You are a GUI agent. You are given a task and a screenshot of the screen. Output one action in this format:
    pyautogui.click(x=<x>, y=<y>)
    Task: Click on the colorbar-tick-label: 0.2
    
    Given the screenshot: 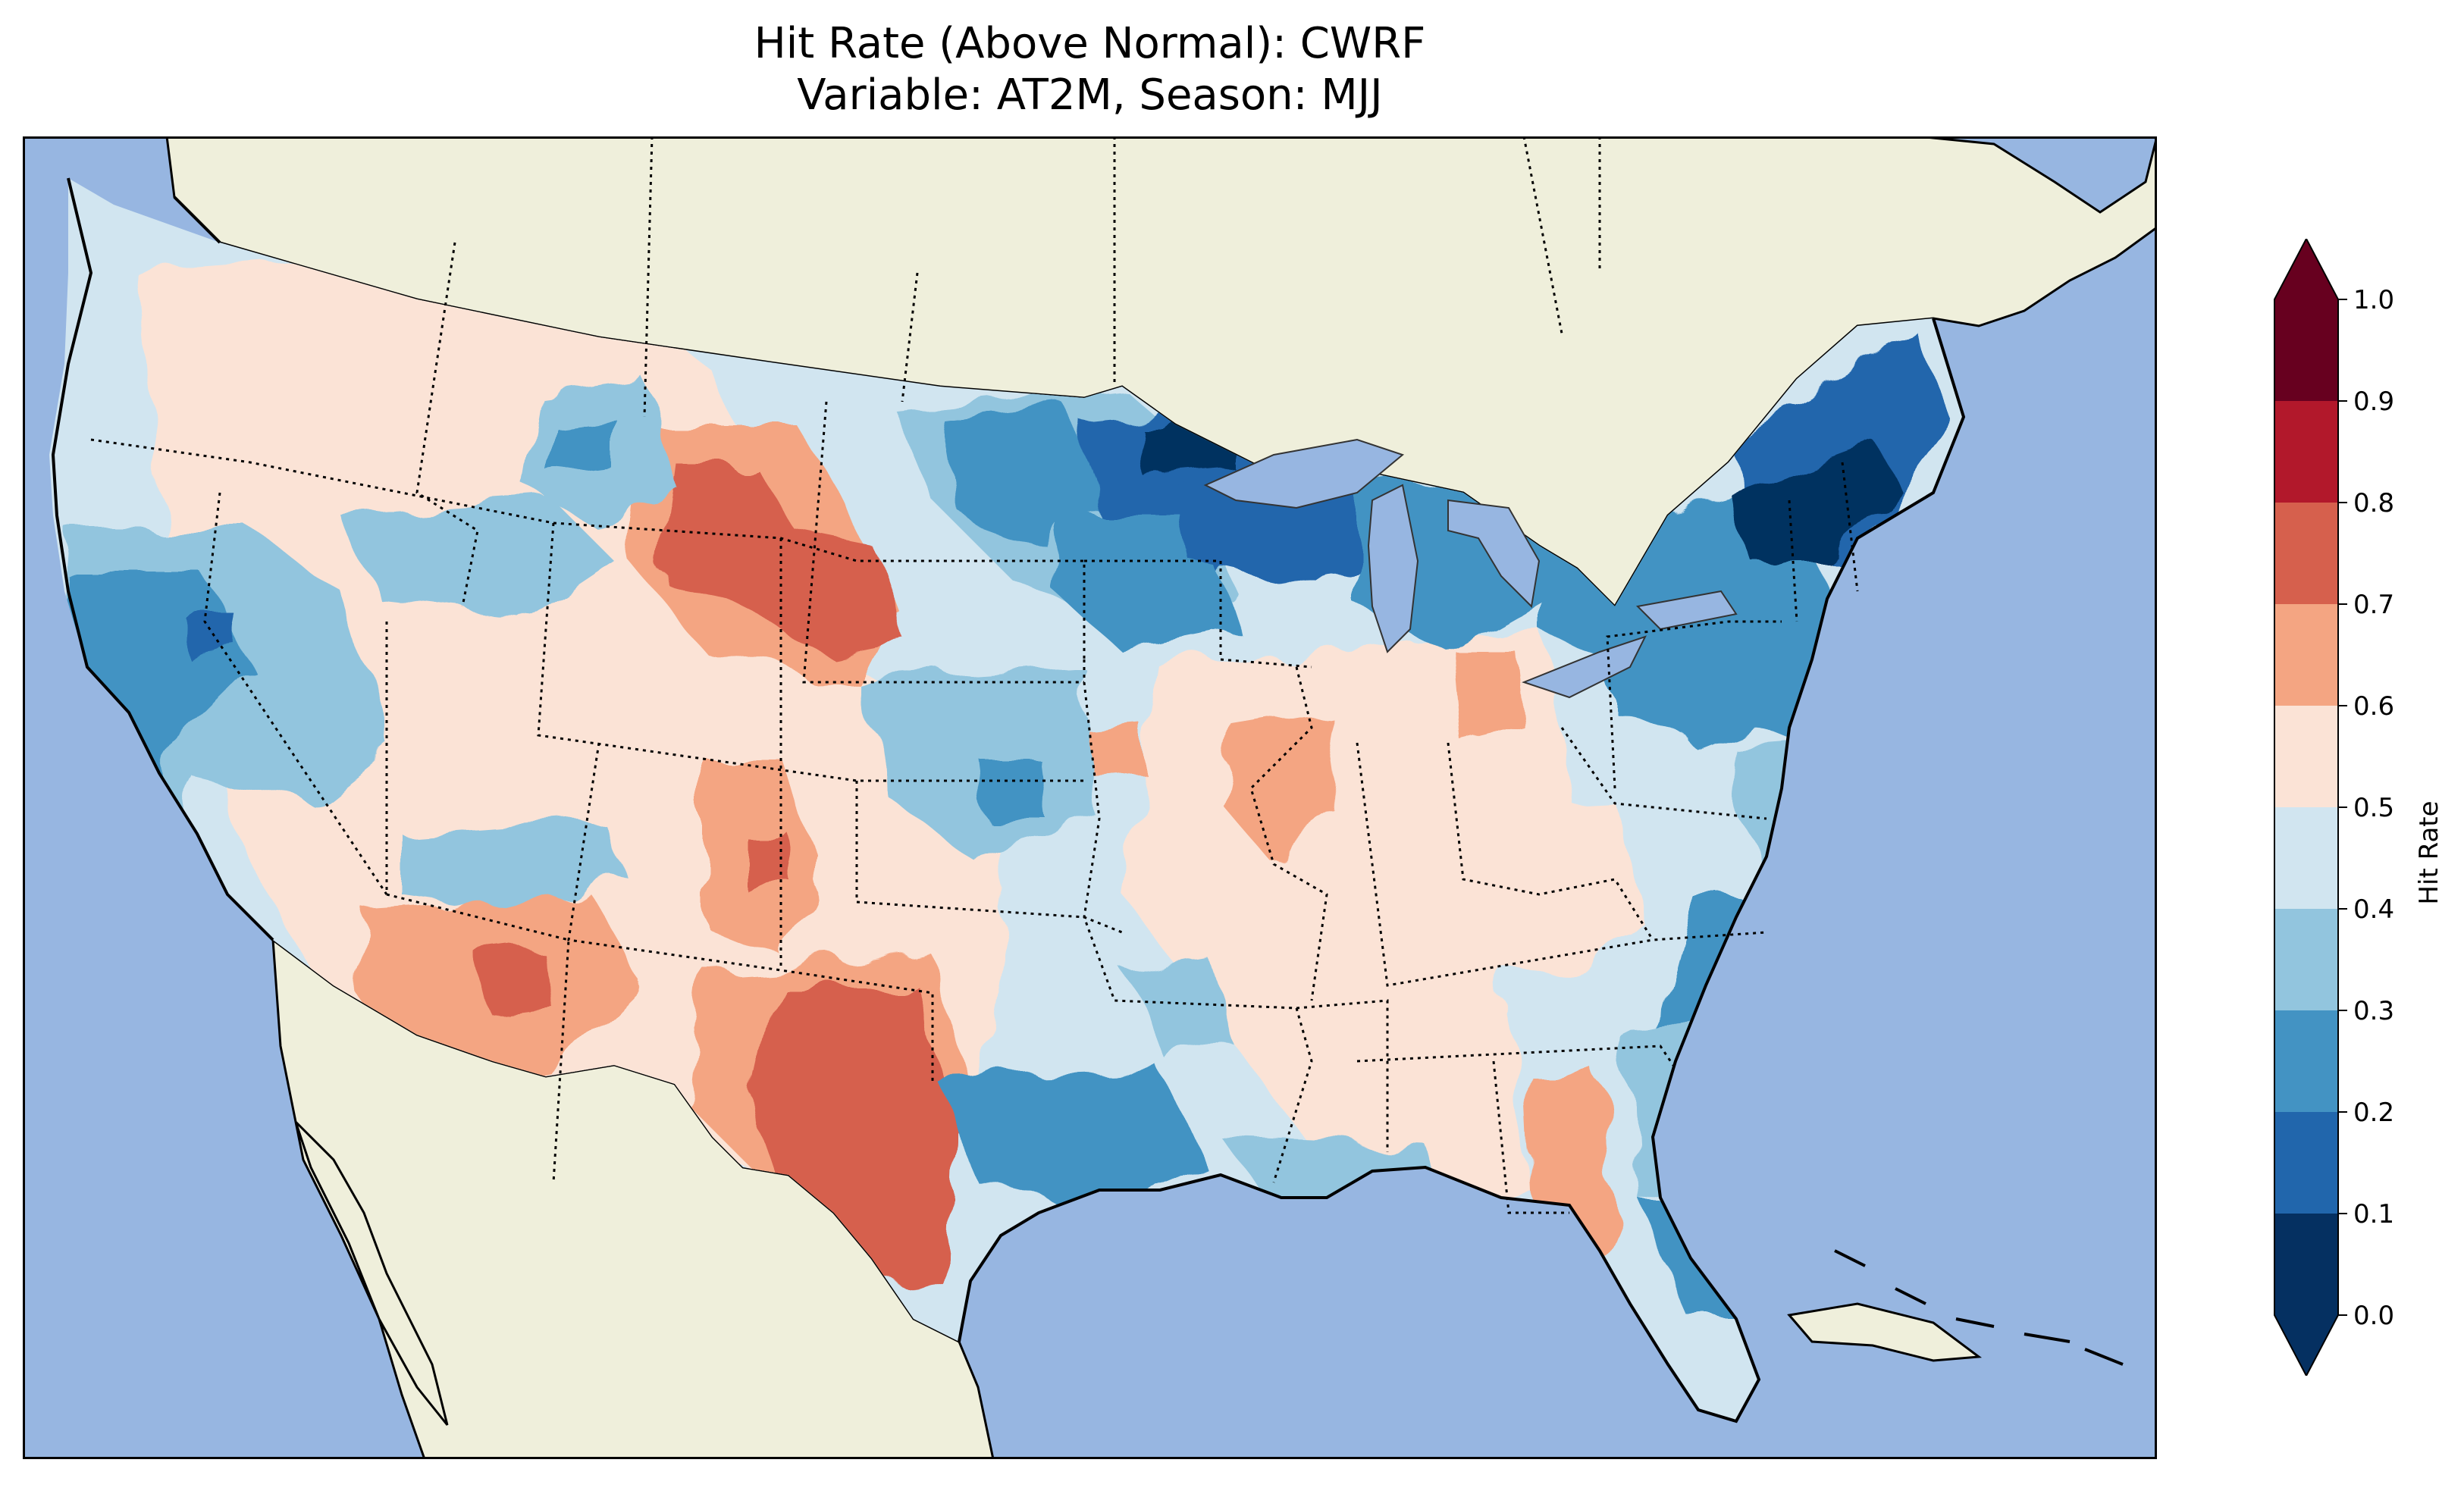 What is the action you would take?
    pyautogui.click(x=2374, y=1113)
    